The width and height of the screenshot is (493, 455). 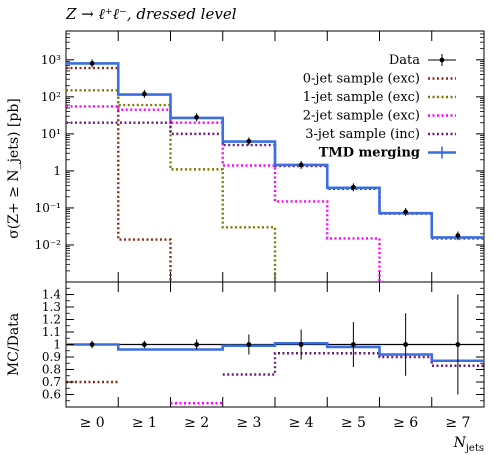 I want to click on y-tick-label: 10⁻², so click(x=48, y=245).